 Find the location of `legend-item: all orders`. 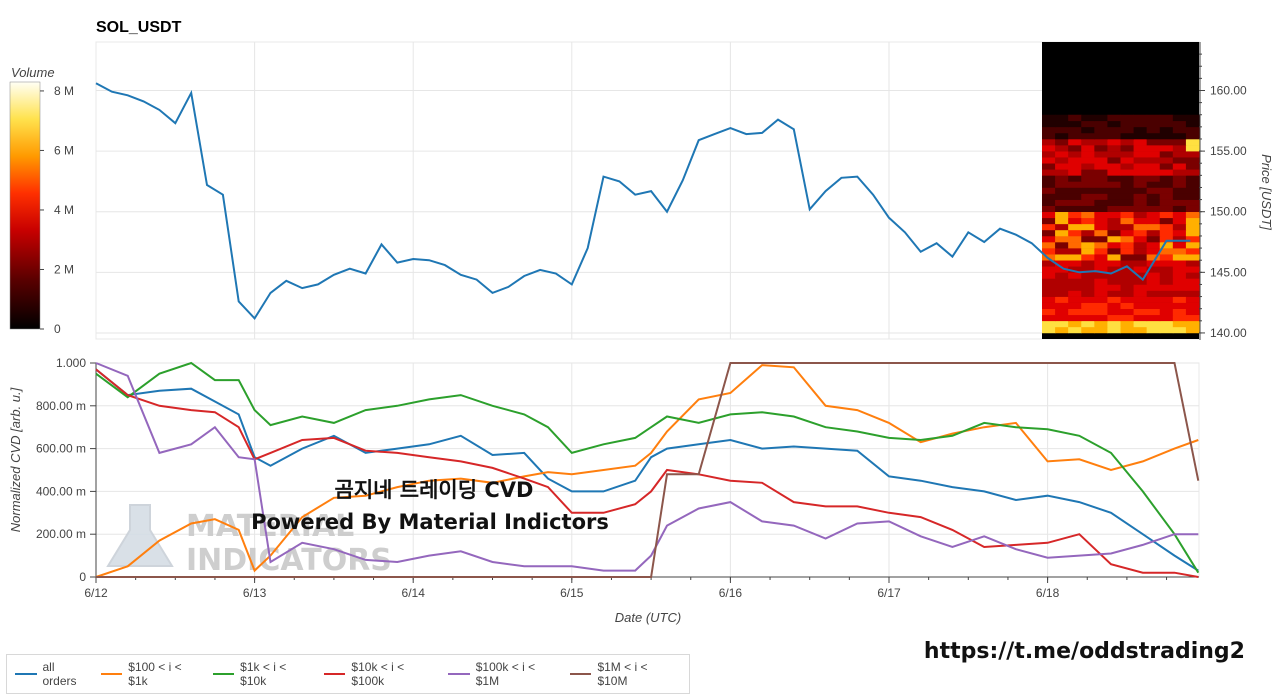

legend-item: all orders is located at coordinates (53, 674).